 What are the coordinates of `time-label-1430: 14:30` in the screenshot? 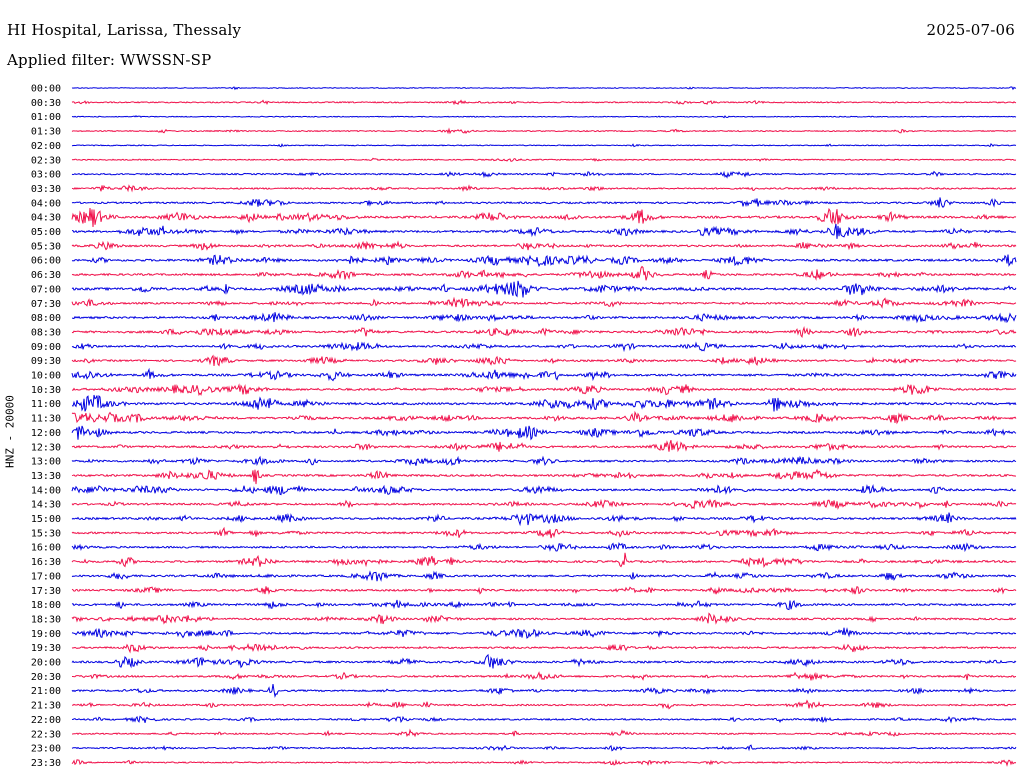 It's located at (46, 505).